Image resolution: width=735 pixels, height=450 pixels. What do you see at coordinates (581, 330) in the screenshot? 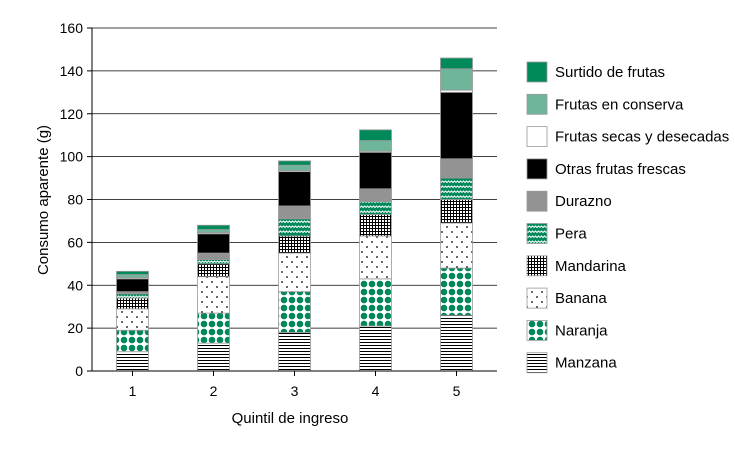
I see `legend-label: Naranja` at bounding box center [581, 330].